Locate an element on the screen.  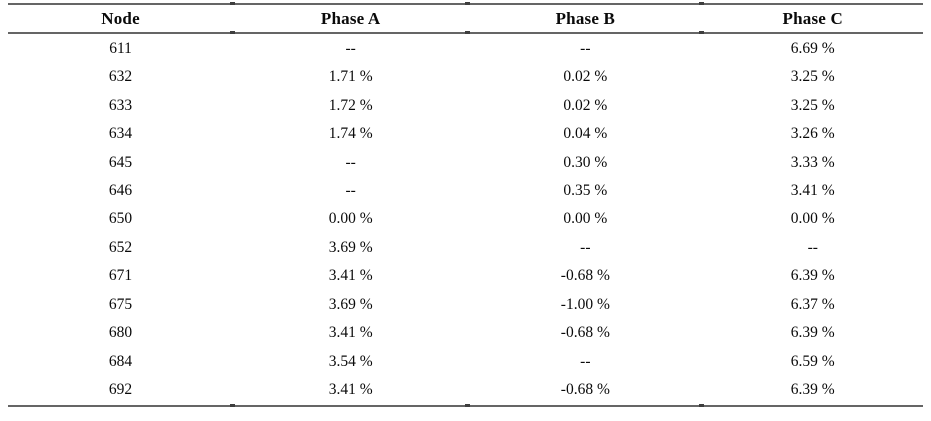
node-cell: 632 is located at coordinates (120, 77).